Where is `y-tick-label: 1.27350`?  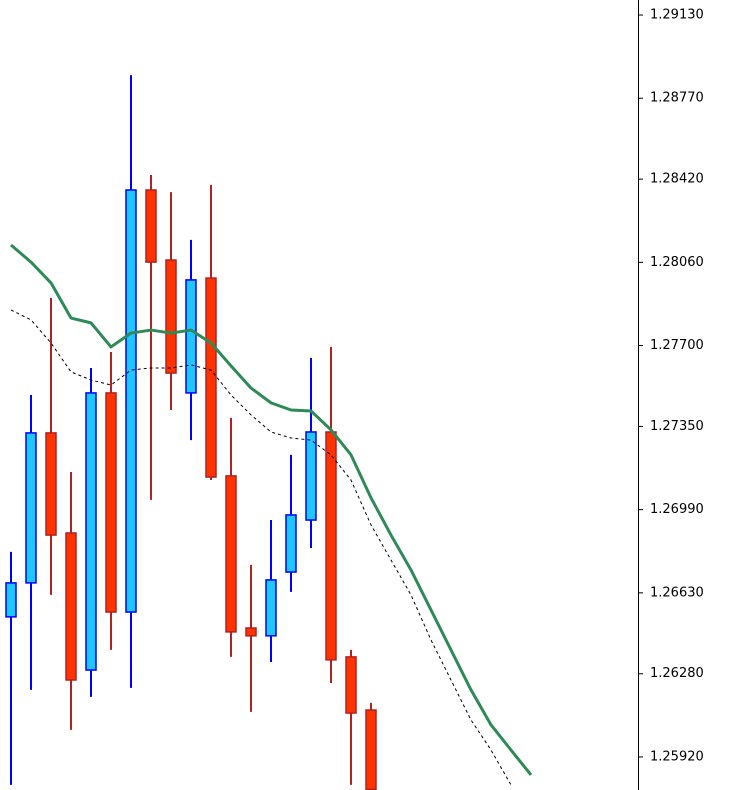
y-tick-label: 1.27350 is located at coordinates (677, 426).